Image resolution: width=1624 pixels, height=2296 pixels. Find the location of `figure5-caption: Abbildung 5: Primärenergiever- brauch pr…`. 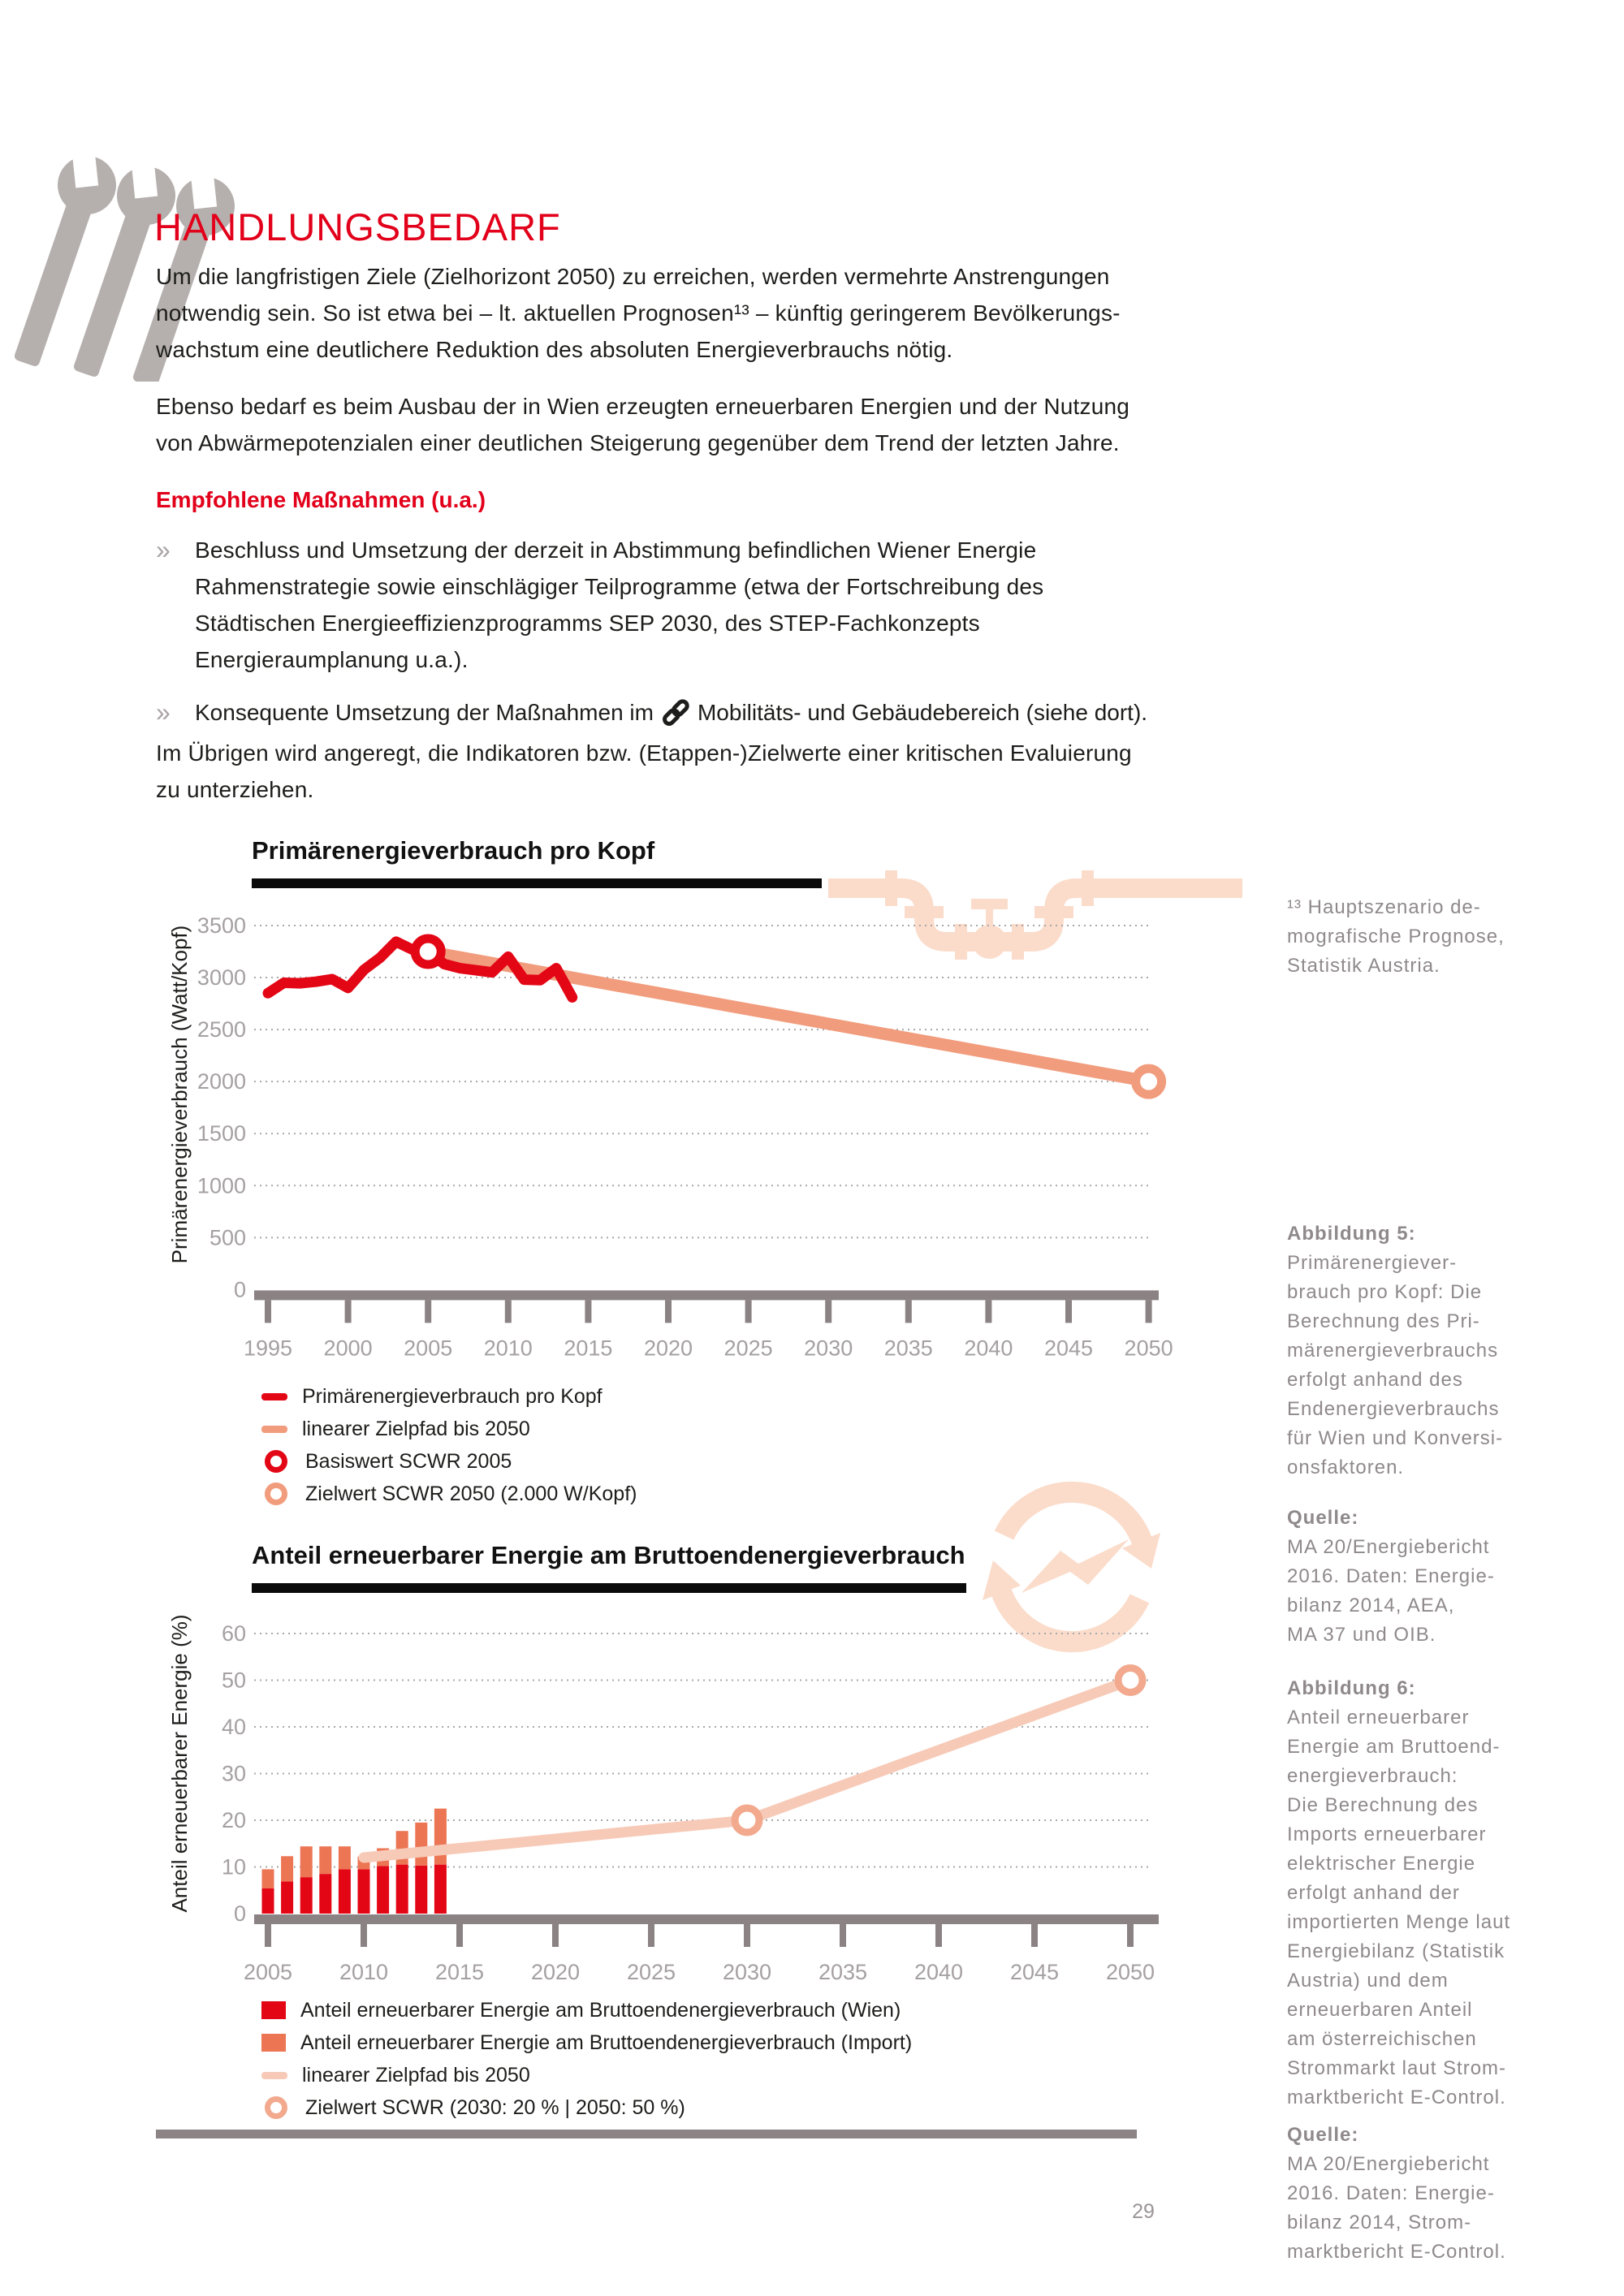

figure5-caption: Abbildung 5: Primärenergiever- brauch pr… is located at coordinates (1413, 1351).